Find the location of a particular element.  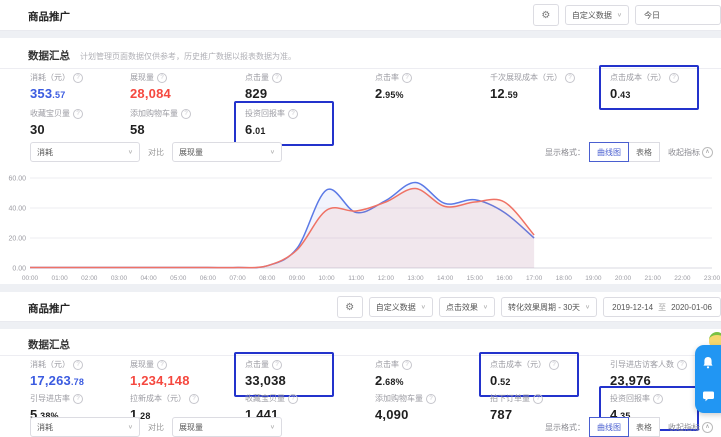

metric-label: 拍下订单量 is located at coordinates (510, 398).